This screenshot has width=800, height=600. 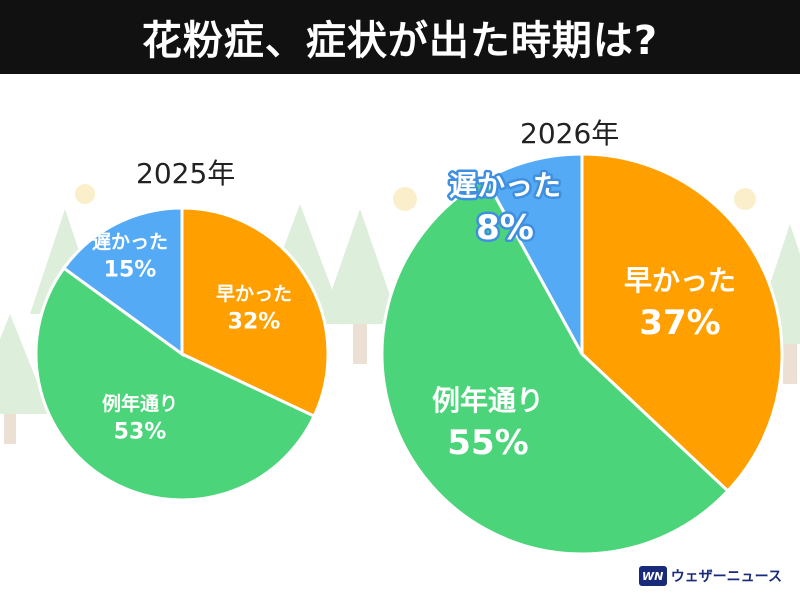 I want to click on wn-logo-icon: WN, so click(x=653, y=576).